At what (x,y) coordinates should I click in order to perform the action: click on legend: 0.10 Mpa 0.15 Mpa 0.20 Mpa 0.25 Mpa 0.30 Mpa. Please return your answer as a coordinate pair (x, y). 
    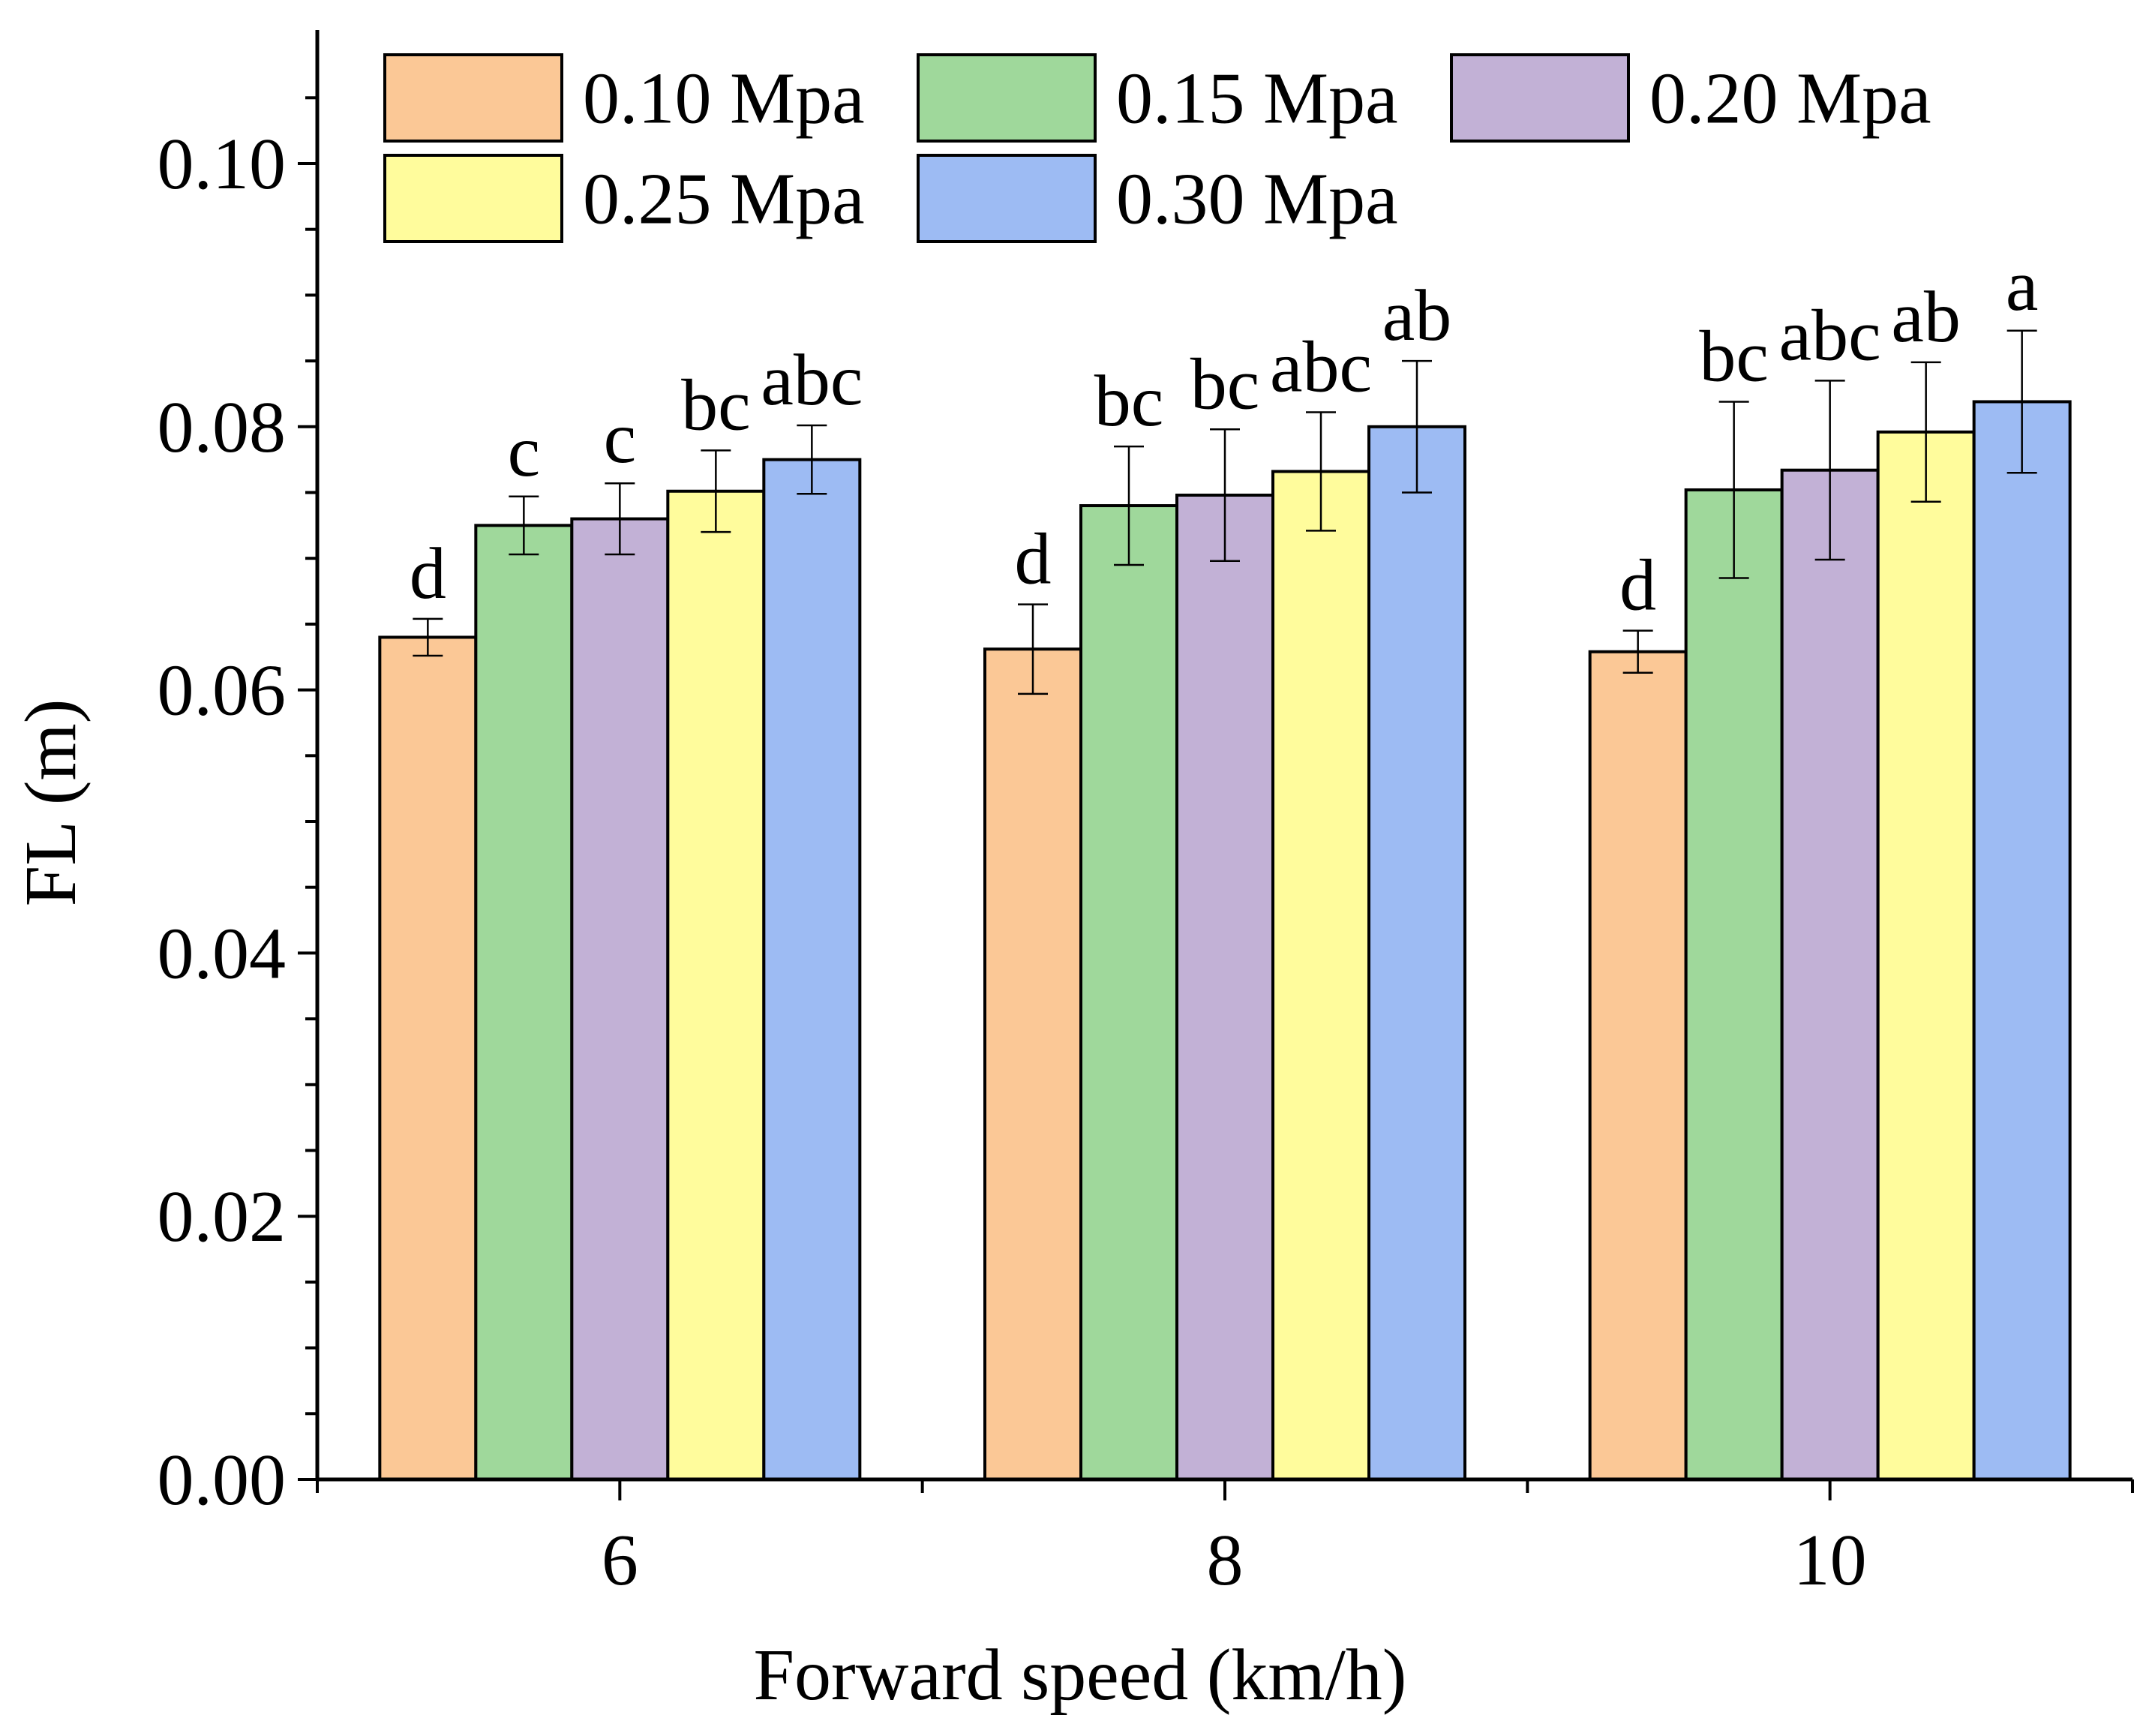
    Looking at the image, I should click on (1157, 148).